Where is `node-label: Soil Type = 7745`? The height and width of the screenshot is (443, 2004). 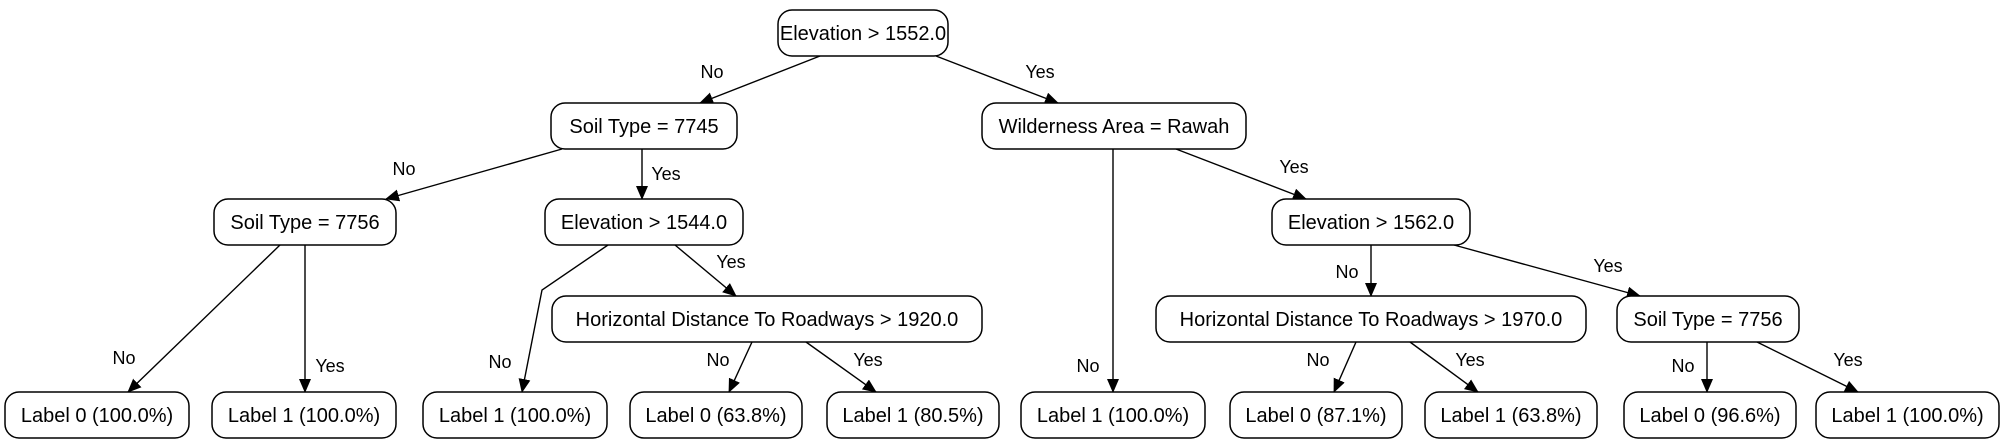
node-label: Soil Type = 7745 is located at coordinates (643, 127).